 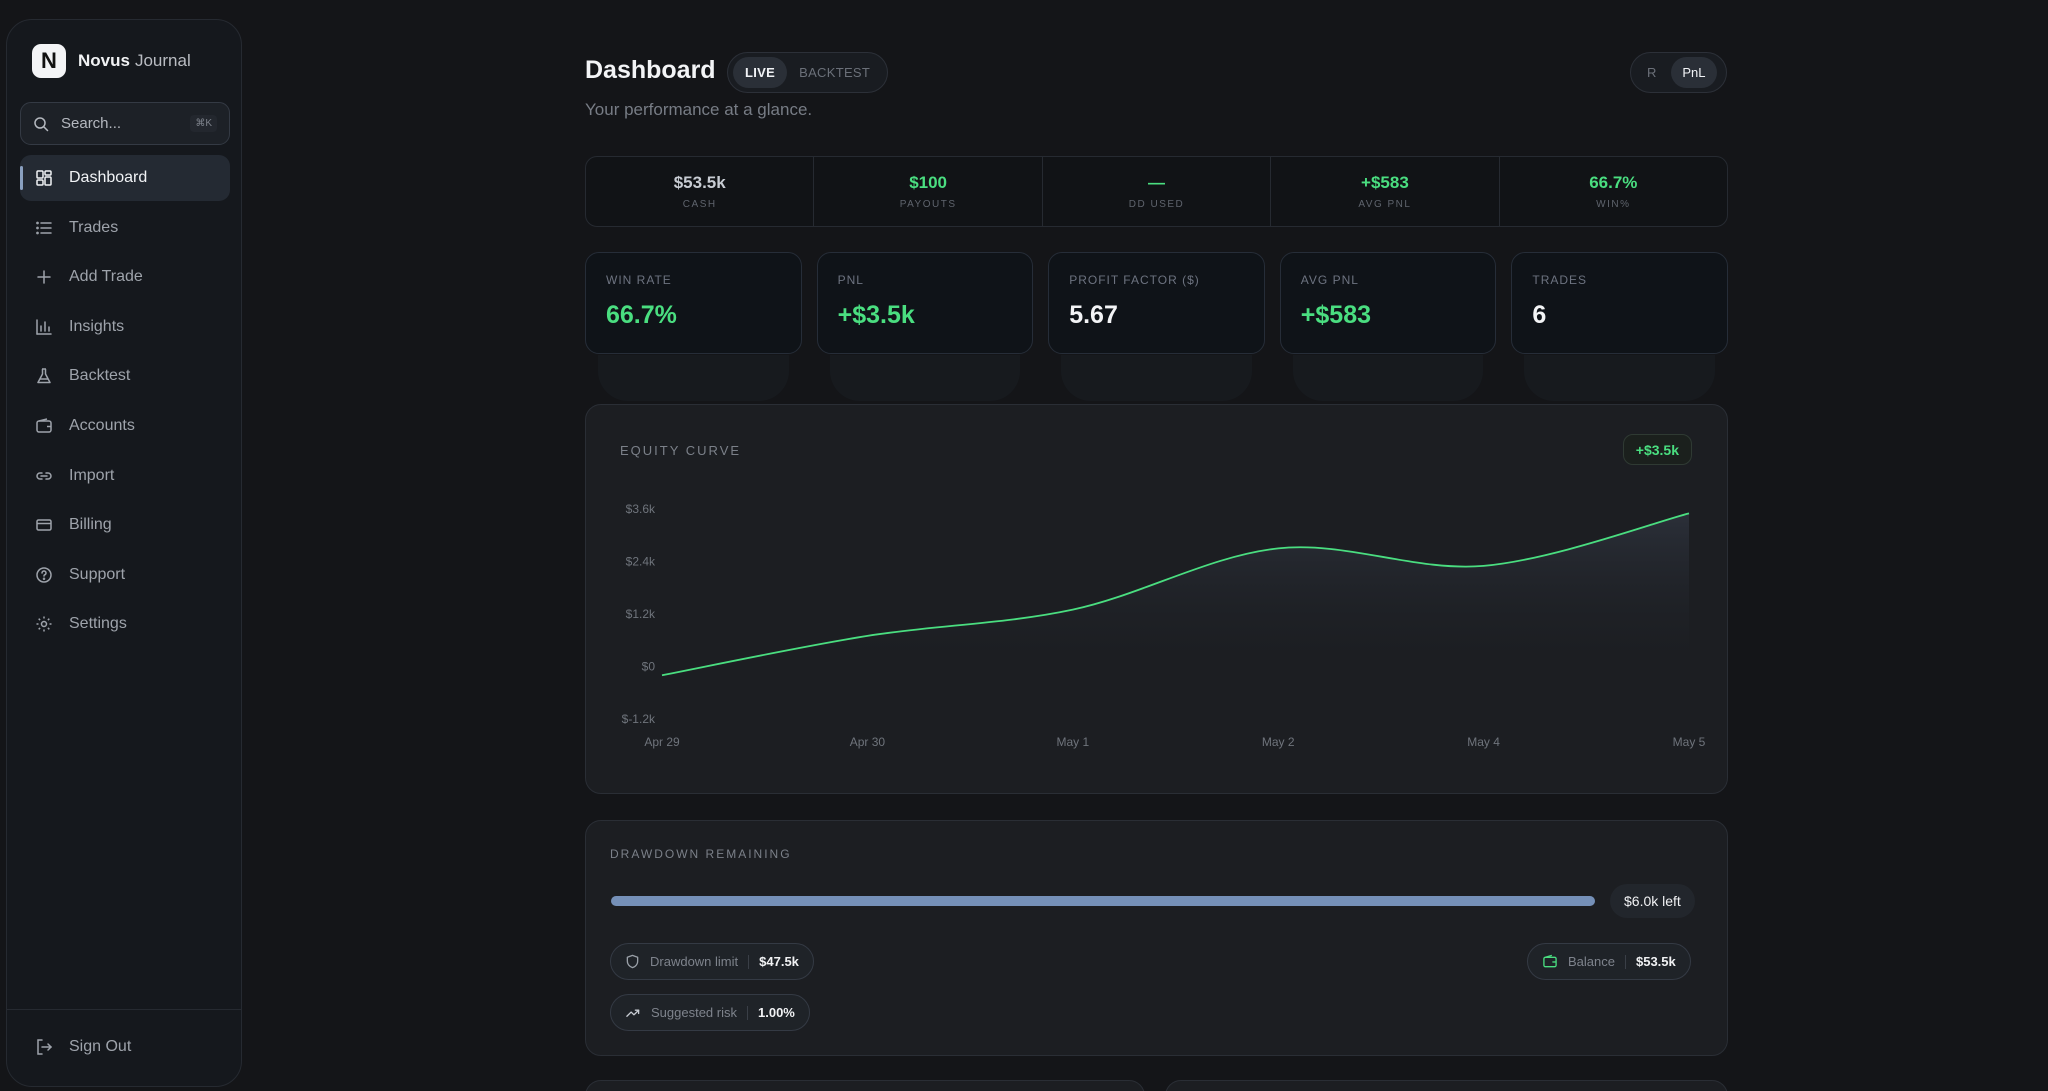 What do you see at coordinates (97, 574) in the screenshot?
I see `sidebar-item-label: Support` at bounding box center [97, 574].